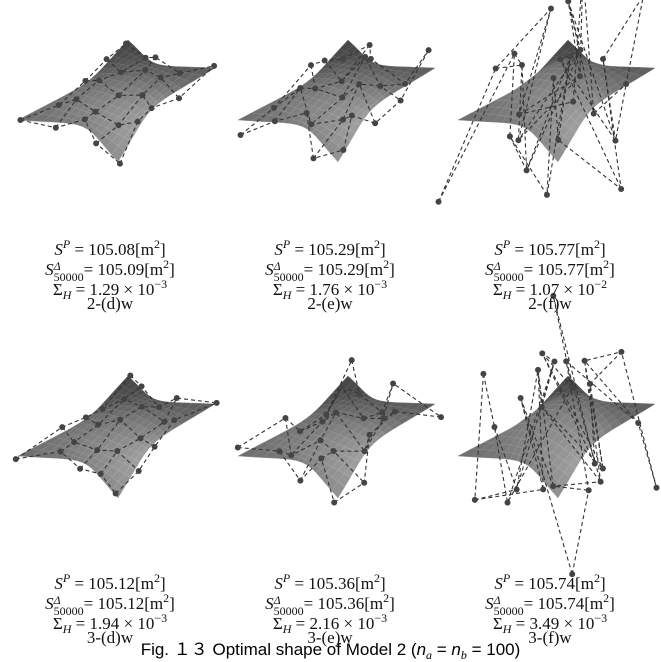 The height and width of the screenshot is (662, 661). What do you see at coordinates (463, 655) in the screenshot?
I see `subscript: b` at bounding box center [463, 655].